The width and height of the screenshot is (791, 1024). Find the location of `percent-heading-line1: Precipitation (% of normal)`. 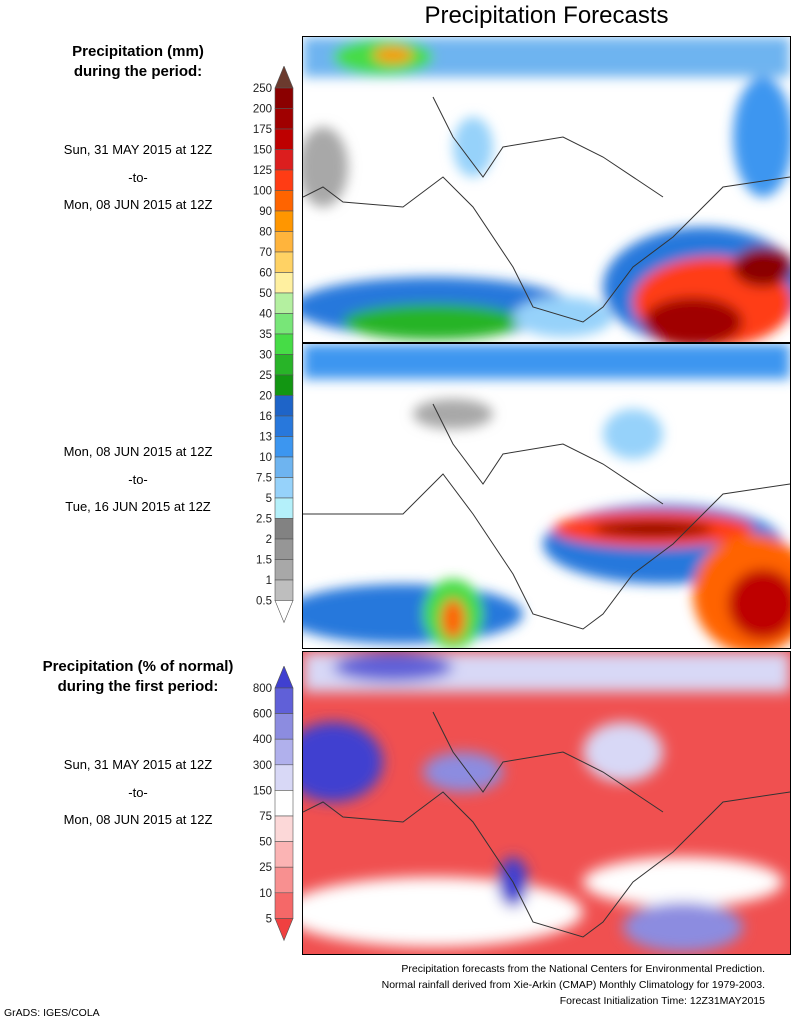

percent-heading-line1: Precipitation (% of normal) is located at coordinates (138, 666).